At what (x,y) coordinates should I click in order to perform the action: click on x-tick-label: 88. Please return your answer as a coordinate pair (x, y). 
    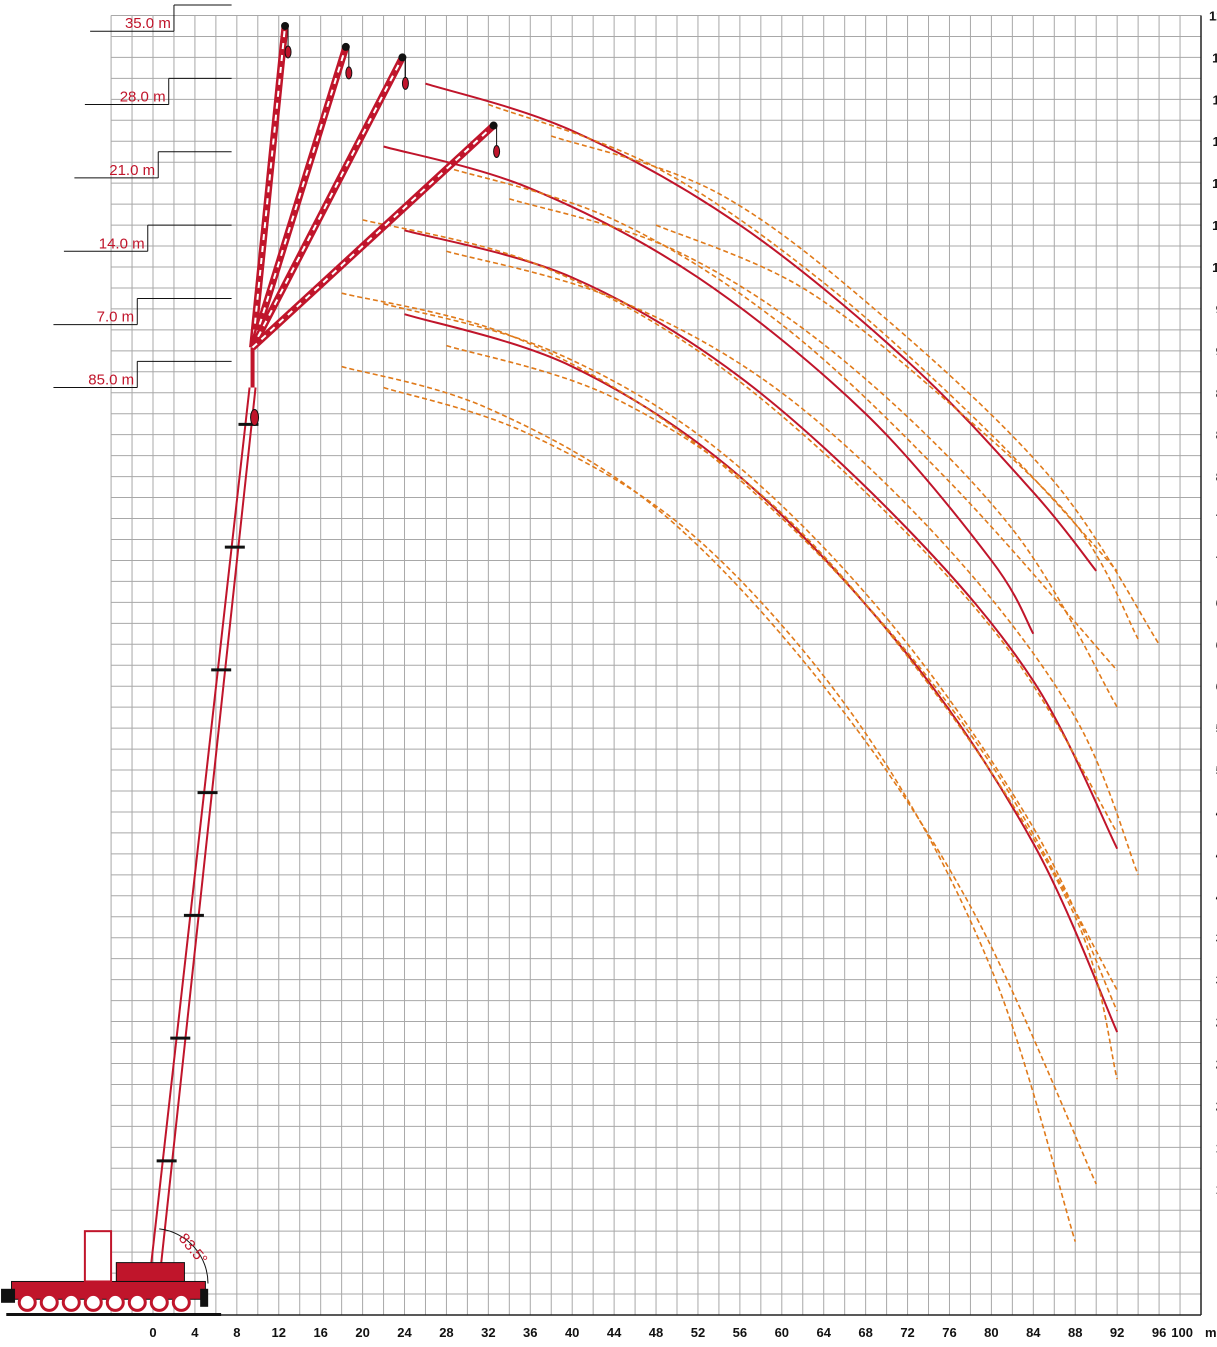
    Looking at the image, I should click on (1075, 1332).